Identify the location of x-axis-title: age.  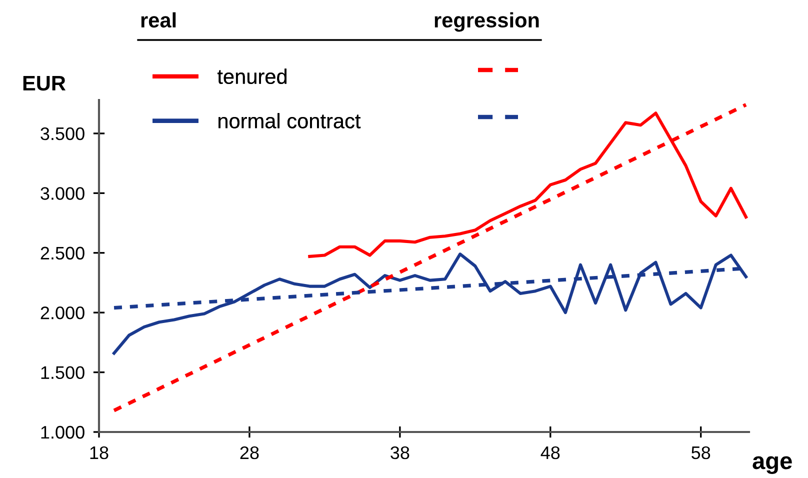
(772, 465).